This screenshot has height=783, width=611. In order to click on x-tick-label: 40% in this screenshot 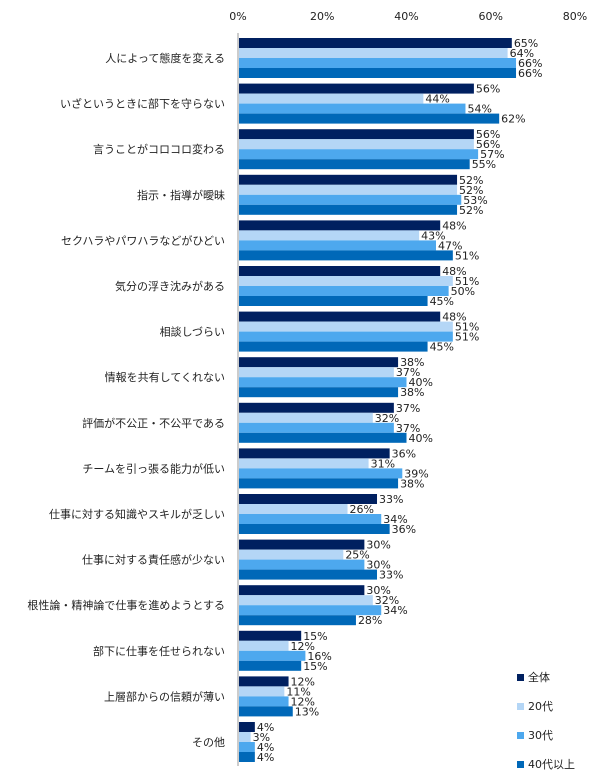, I will do `click(406, 16)`.